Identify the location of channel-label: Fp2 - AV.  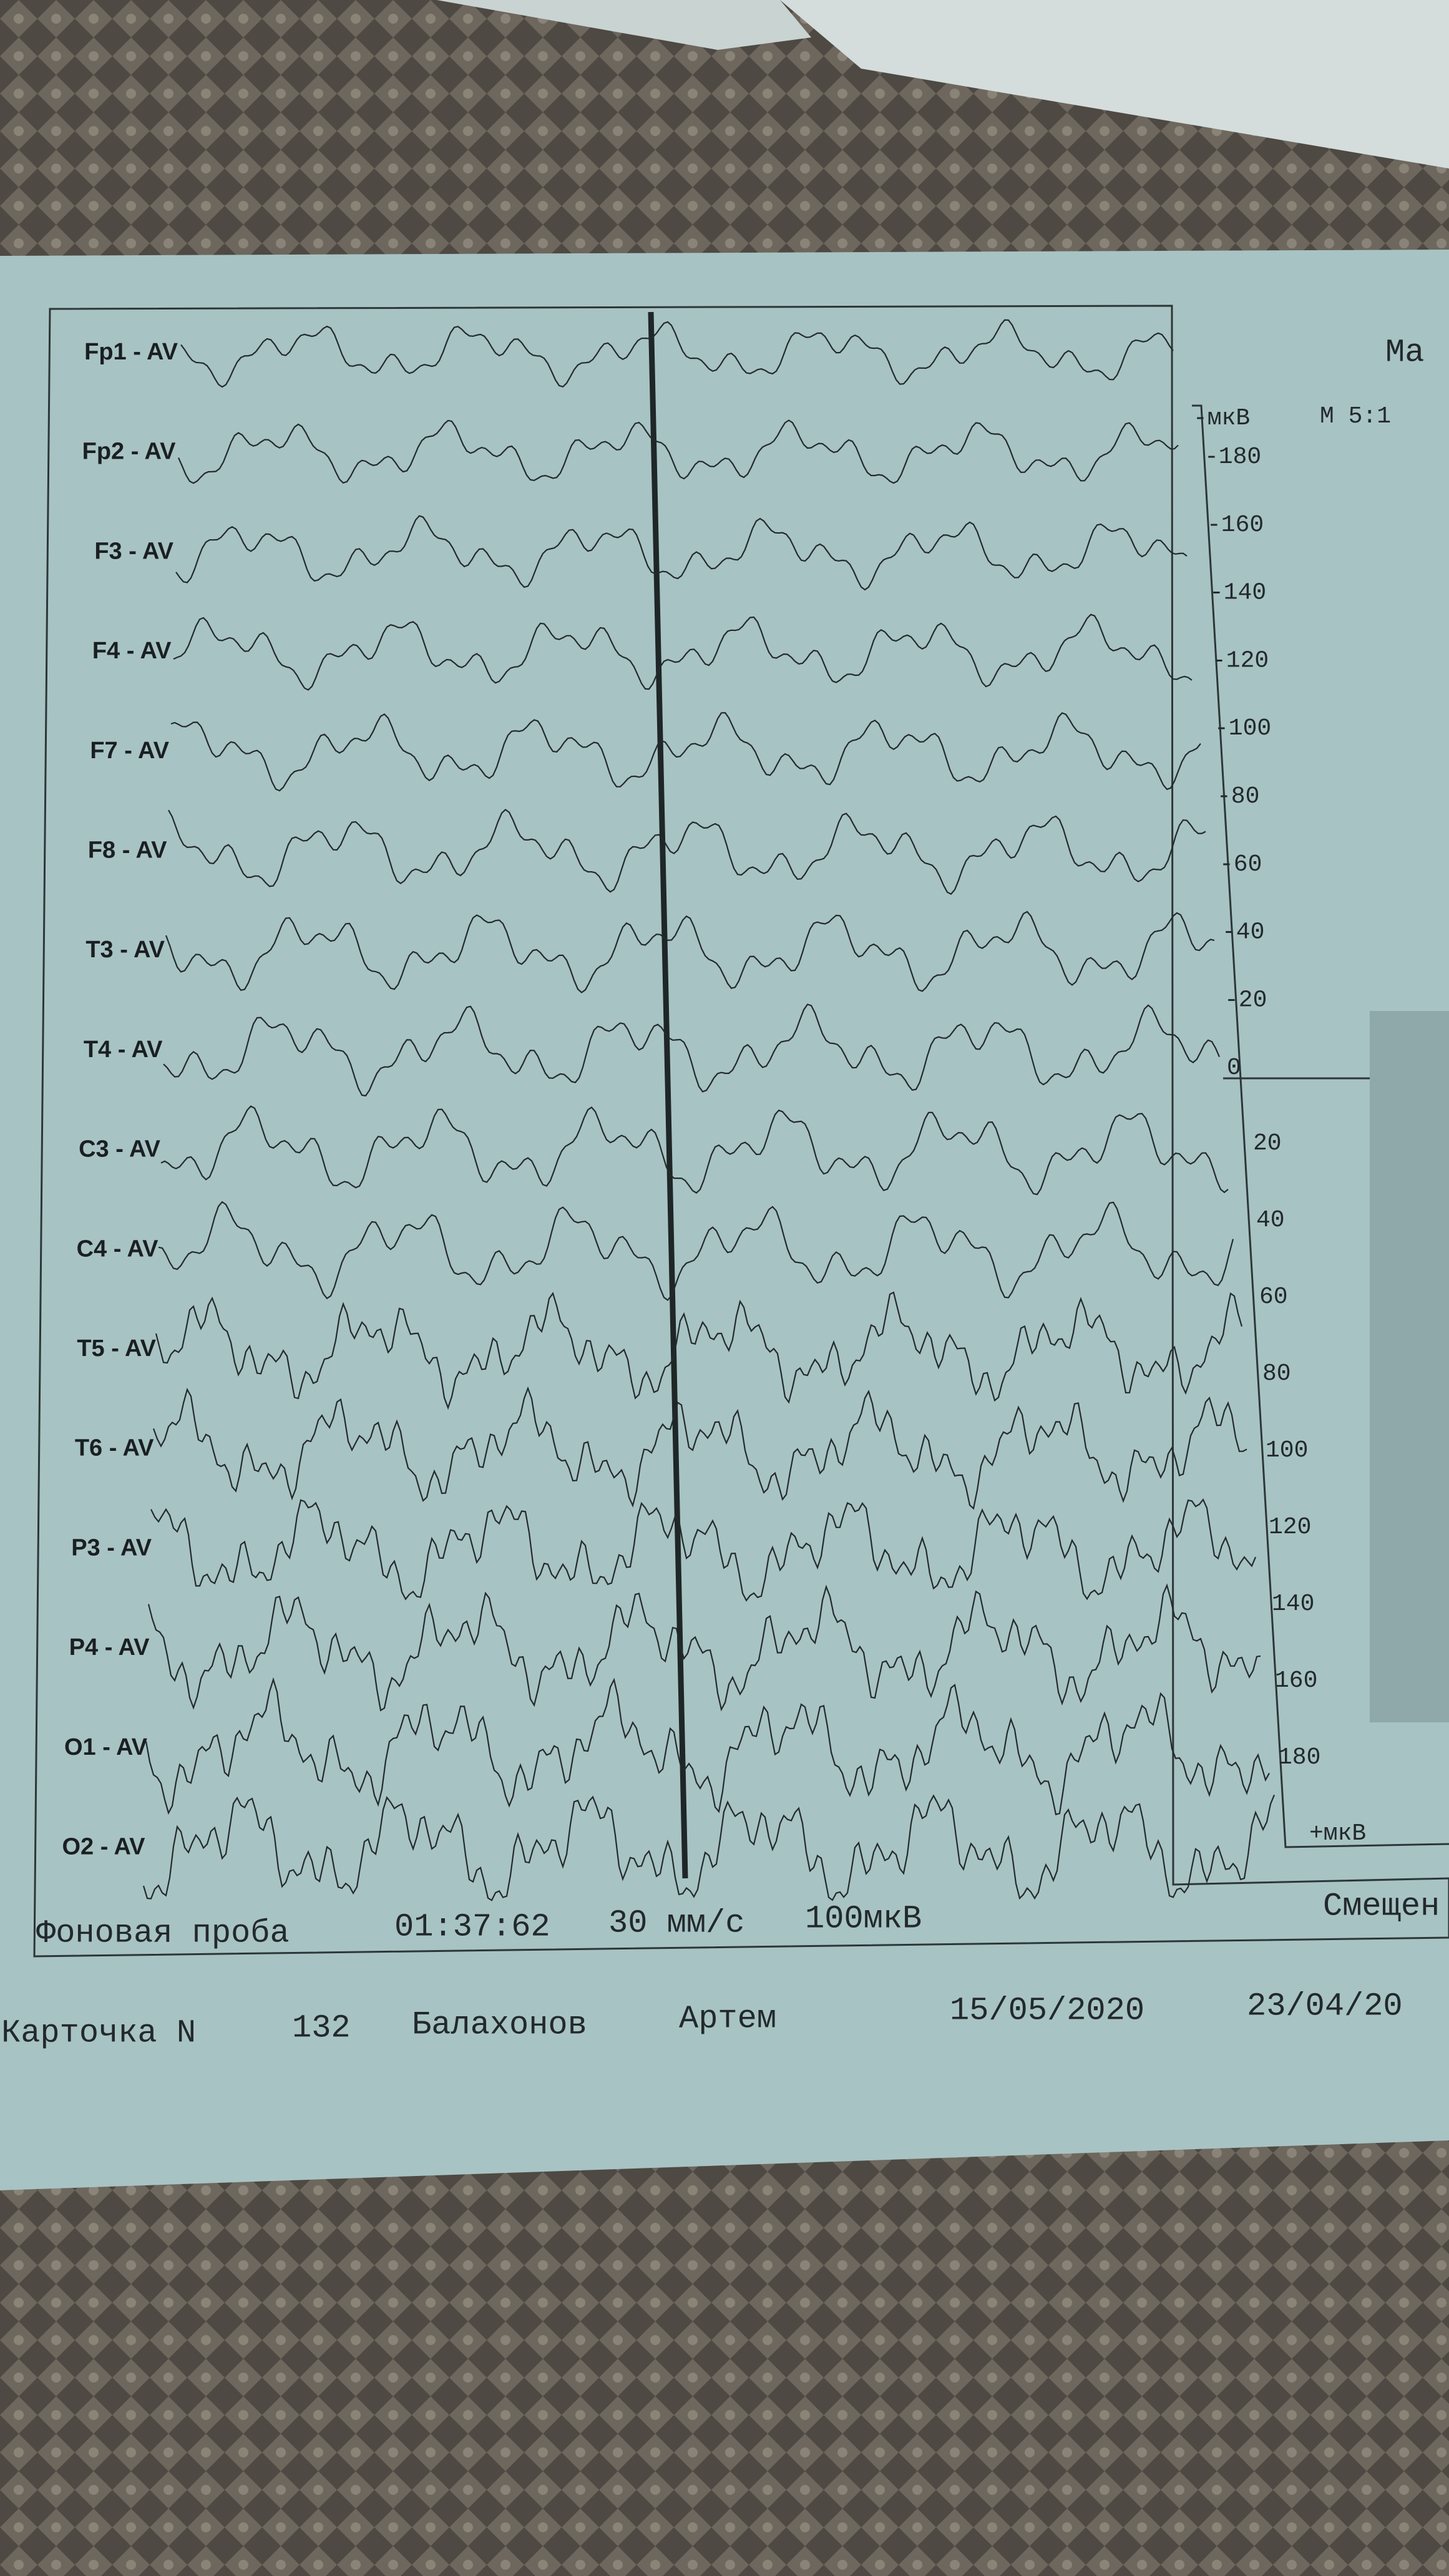
(129, 452).